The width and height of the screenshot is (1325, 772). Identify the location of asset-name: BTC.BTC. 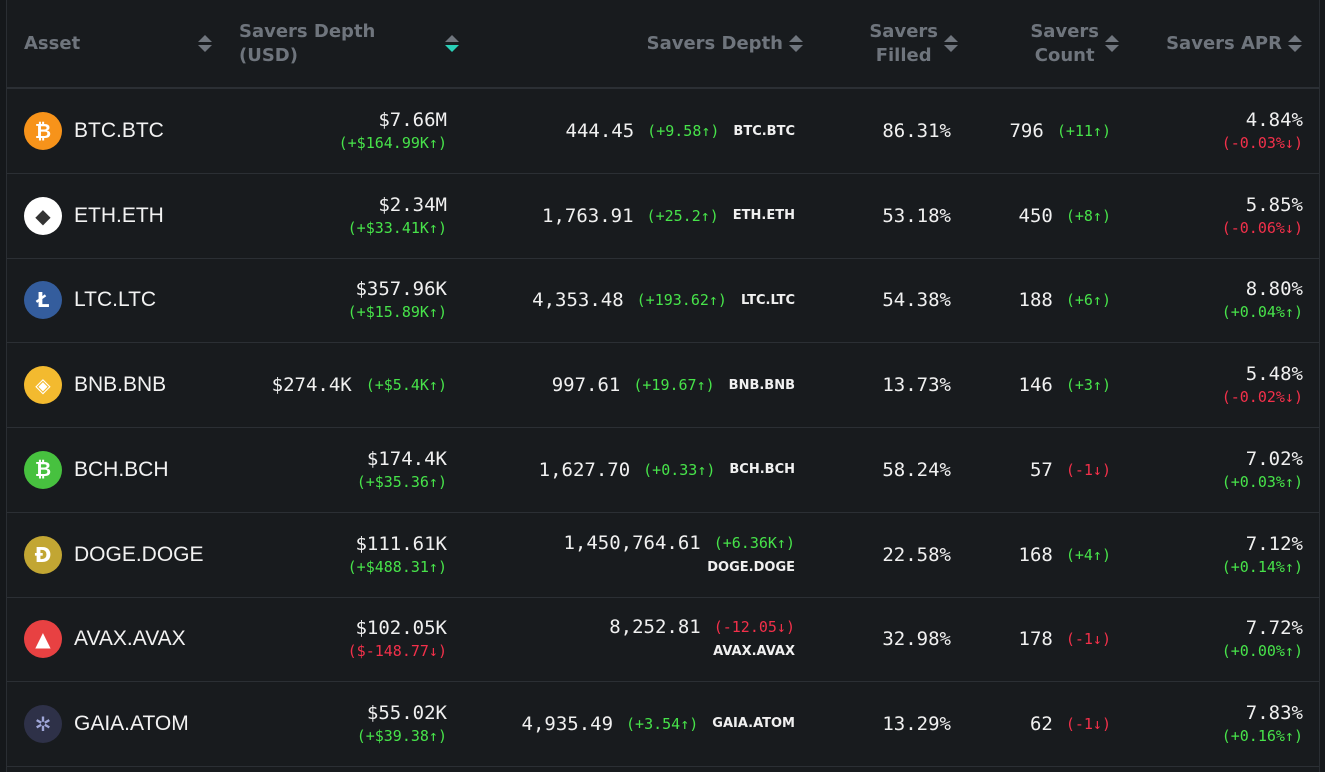
(119, 130).